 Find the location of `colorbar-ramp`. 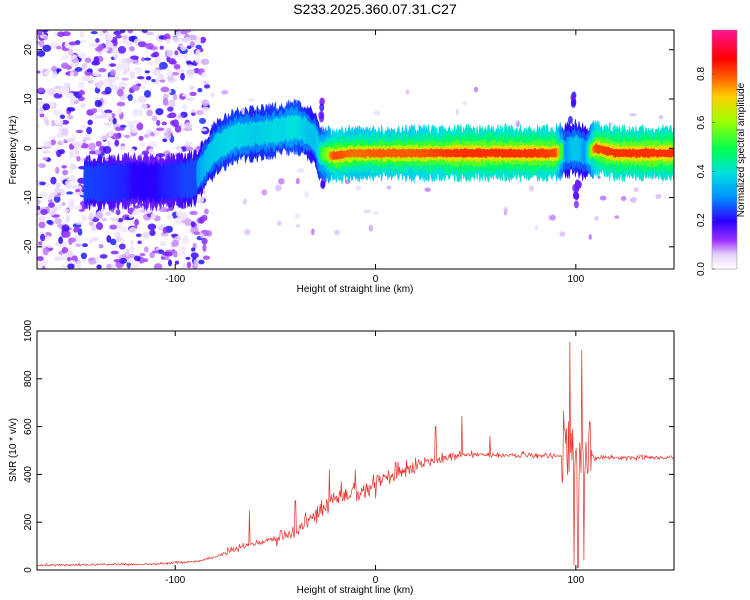

colorbar-ramp is located at coordinates (724, 149).